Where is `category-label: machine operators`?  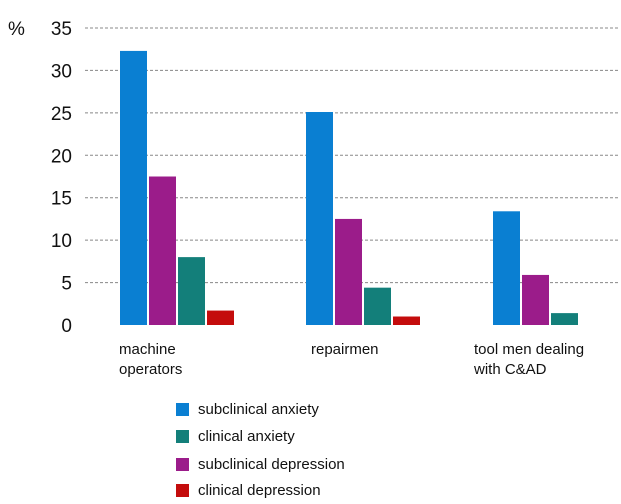
category-label: machine operators is located at coordinates (150, 359).